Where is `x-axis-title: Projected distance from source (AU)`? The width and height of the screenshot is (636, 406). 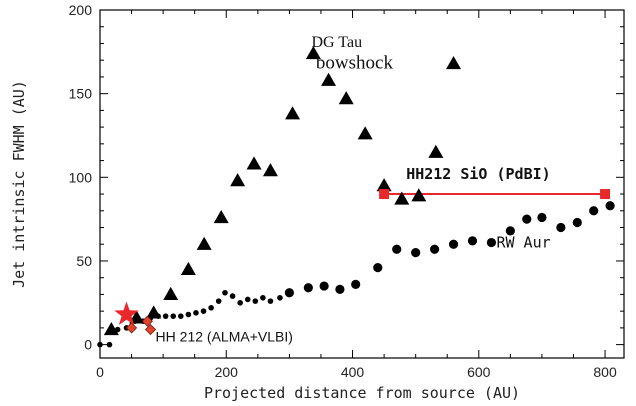
x-axis-title: Projected distance from source (AU) is located at coordinates (362, 393).